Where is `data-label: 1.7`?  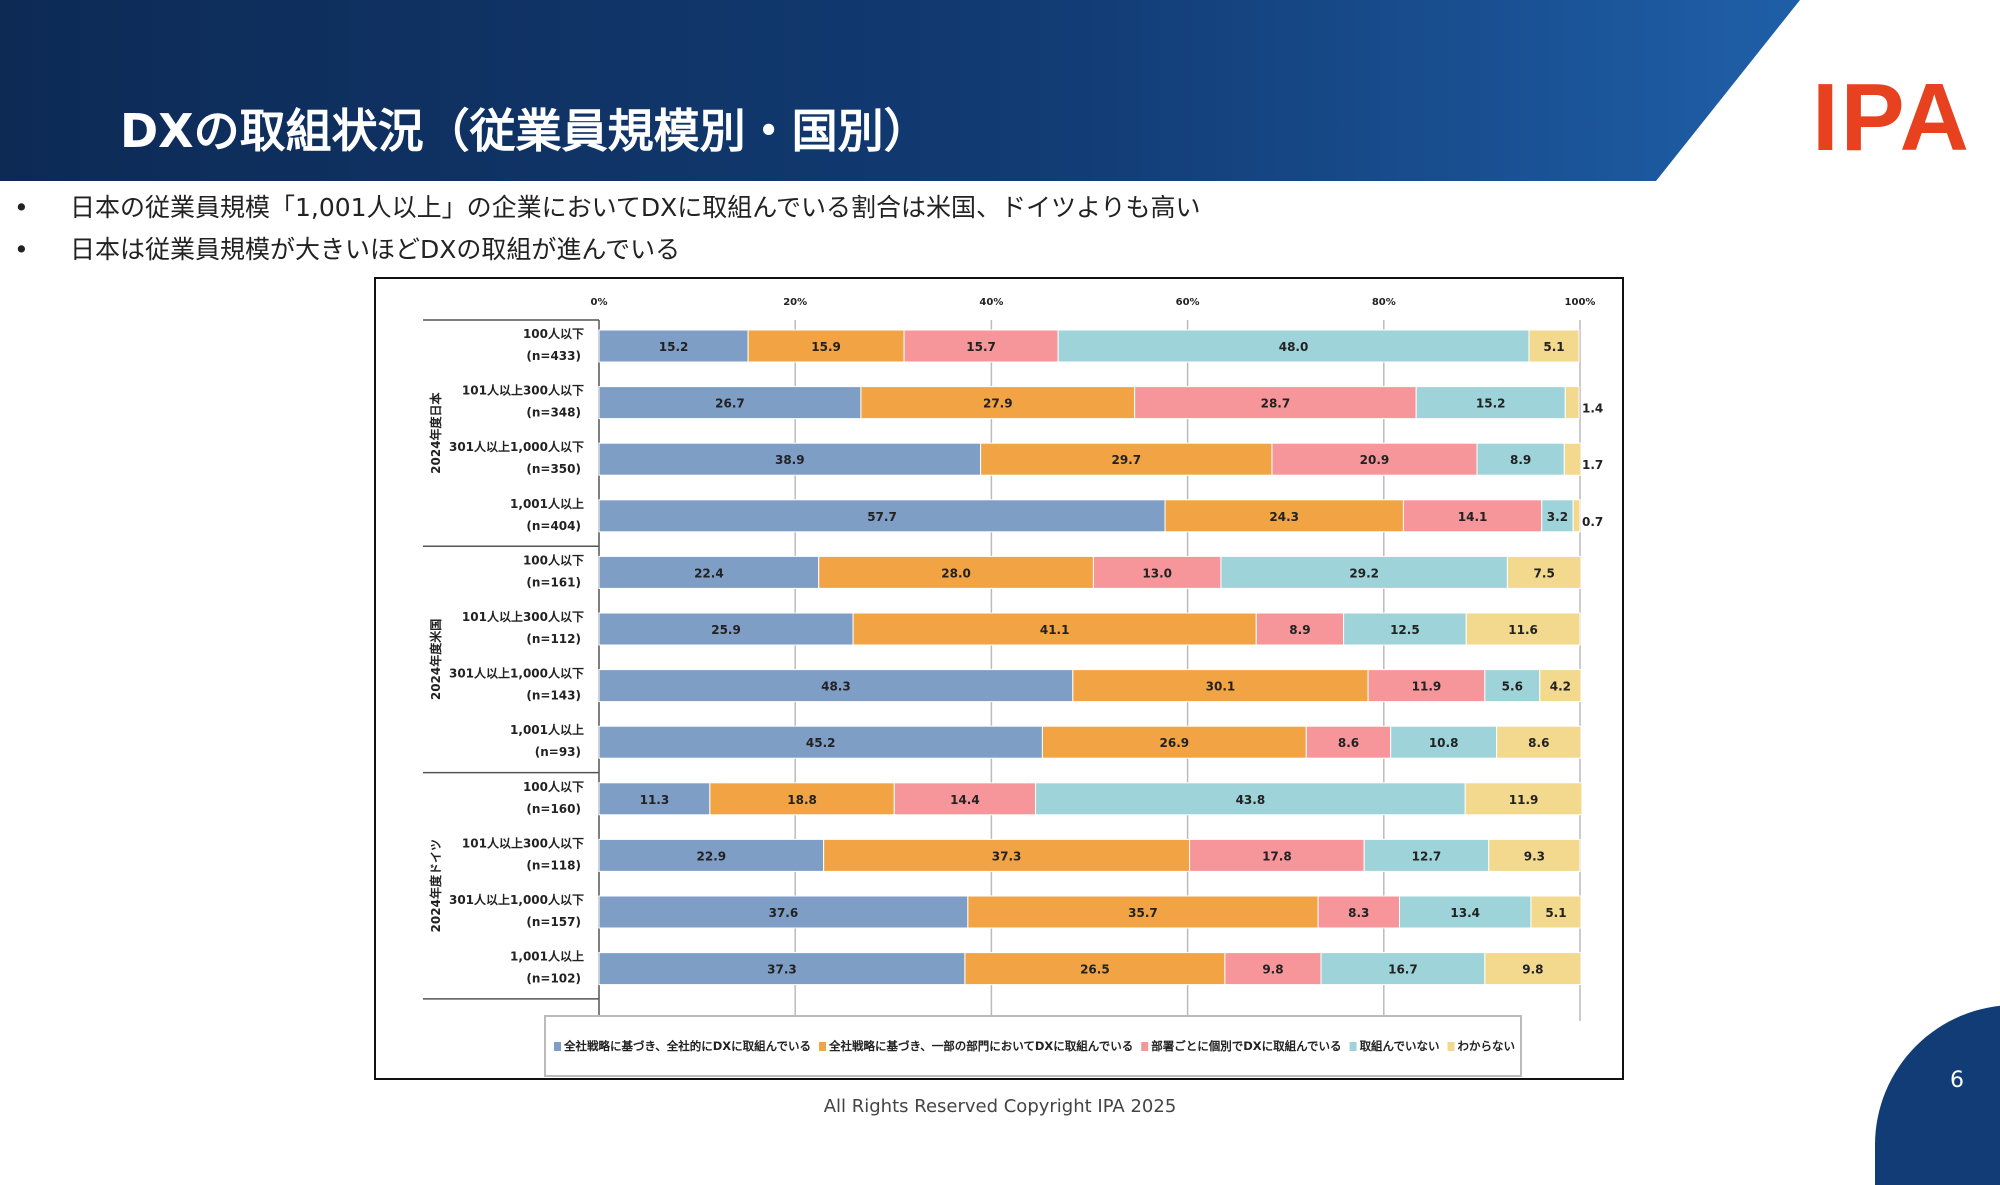
data-label: 1.7 is located at coordinates (1592, 465).